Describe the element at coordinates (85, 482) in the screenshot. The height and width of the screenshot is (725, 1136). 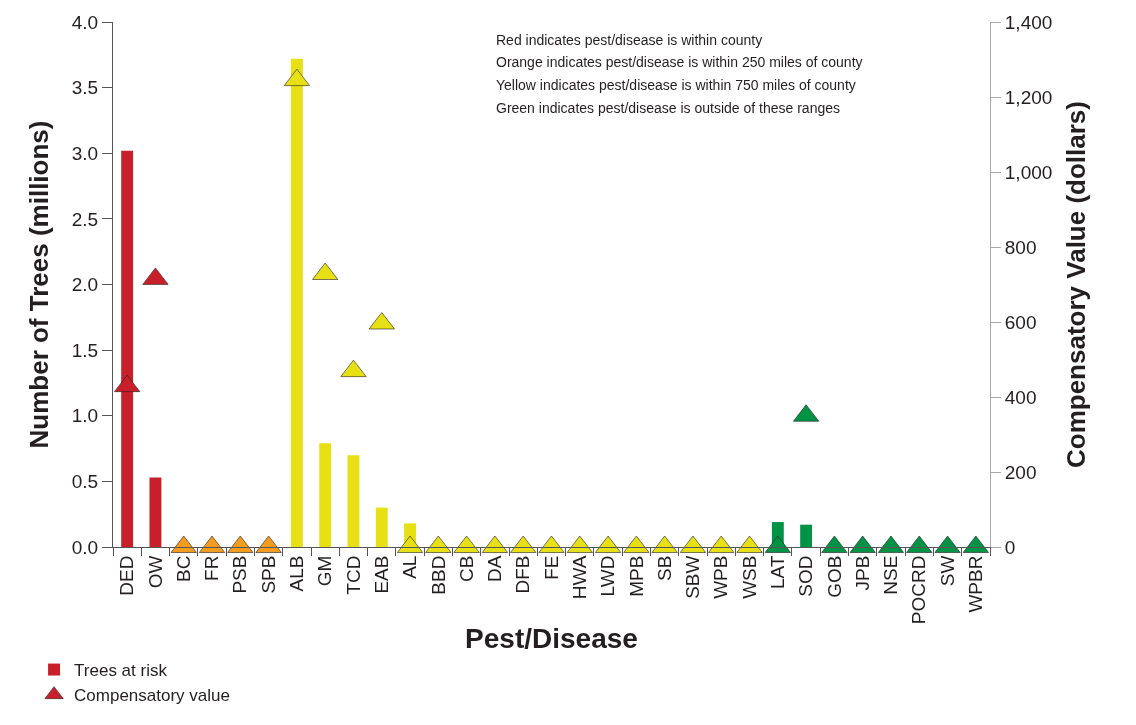
I see `y-tick-label: 0.5` at that location.